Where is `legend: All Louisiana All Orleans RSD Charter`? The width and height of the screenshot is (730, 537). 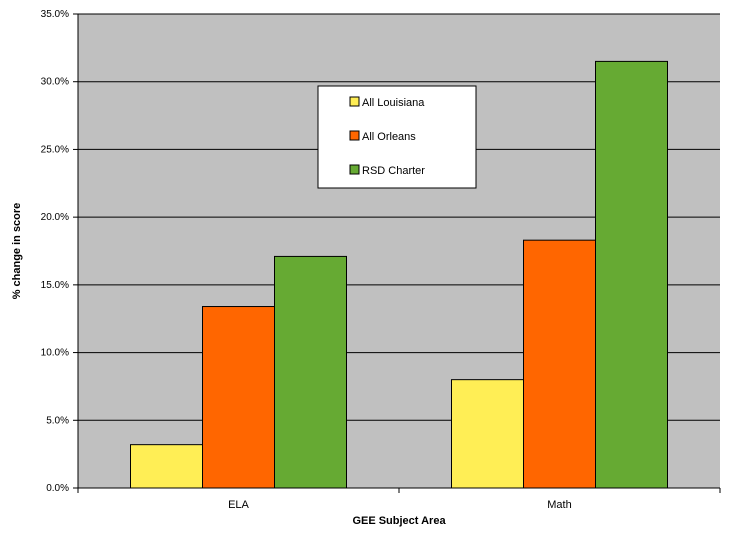
legend: All Louisiana All Orleans RSD Charter is located at coordinates (397, 137).